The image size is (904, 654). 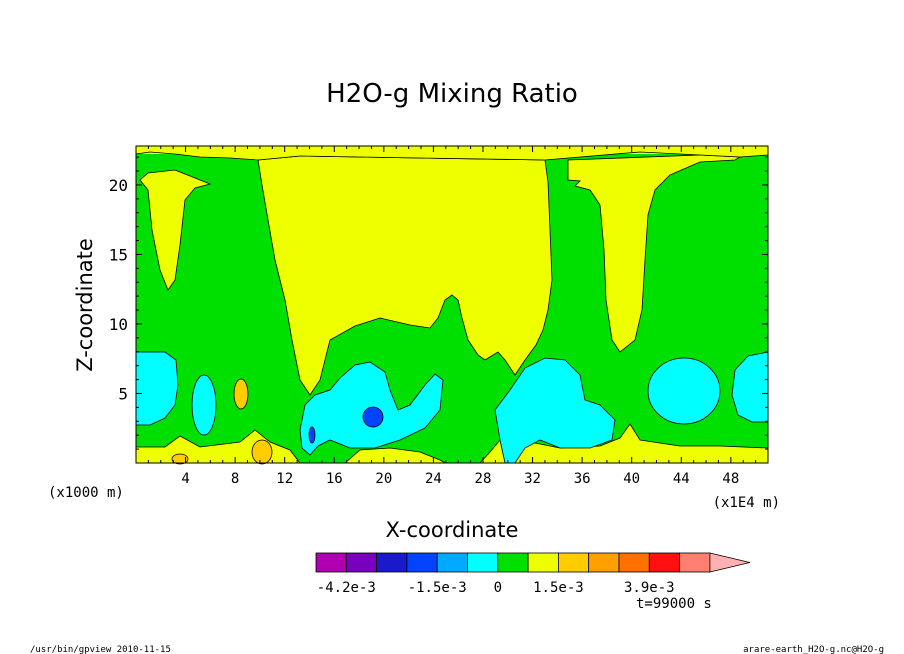 I want to click on time-label: t=99000 s, so click(x=674, y=604).